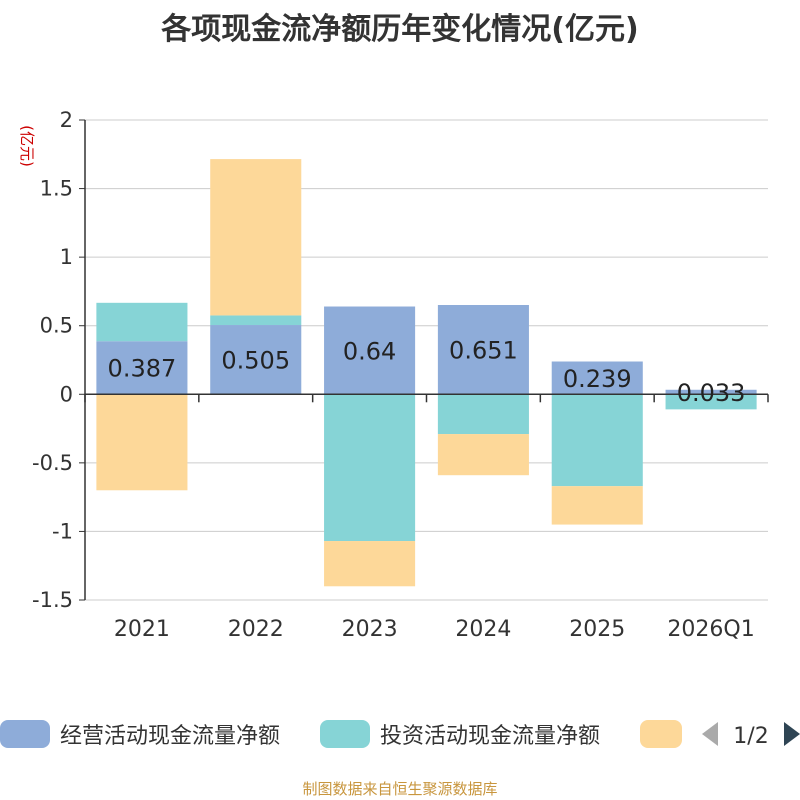  Describe the element at coordinates (483, 629) in the screenshot. I see `x-tick-label: 2024` at that location.